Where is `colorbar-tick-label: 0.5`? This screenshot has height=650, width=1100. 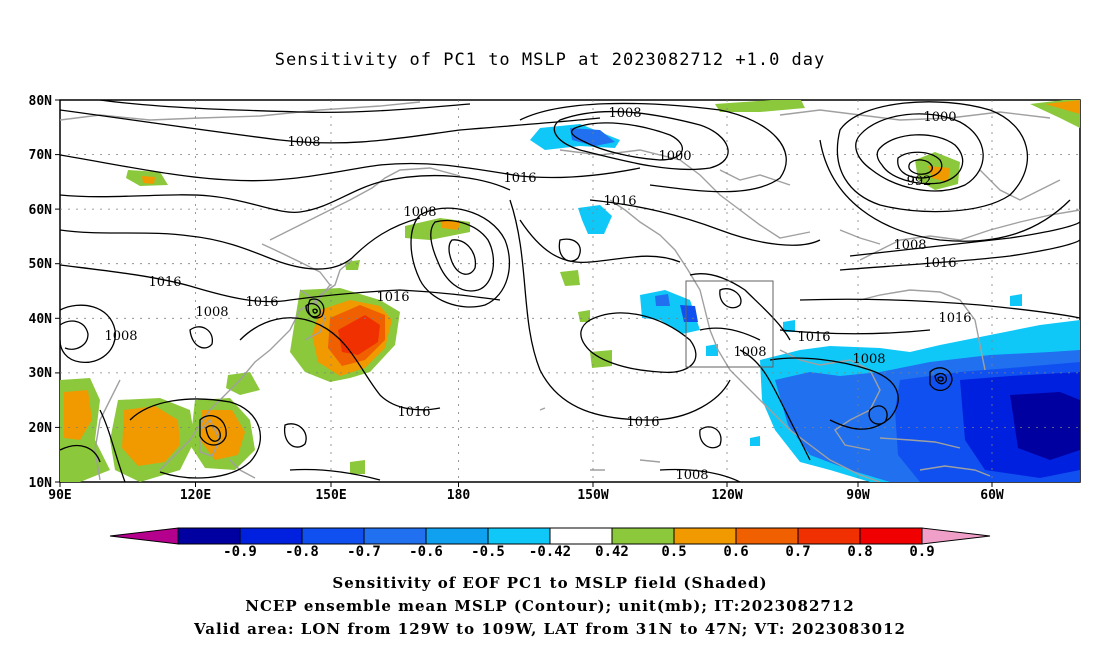
colorbar-tick-label: 0.5 is located at coordinates (673, 552).